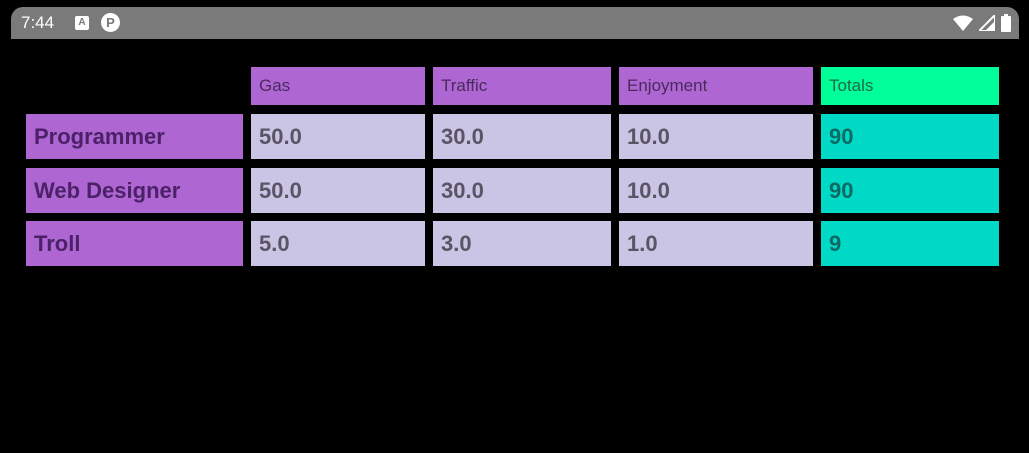 The height and width of the screenshot is (453, 1029). What do you see at coordinates (910, 86) in the screenshot?
I see `header-totals: Totals` at bounding box center [910, 86].